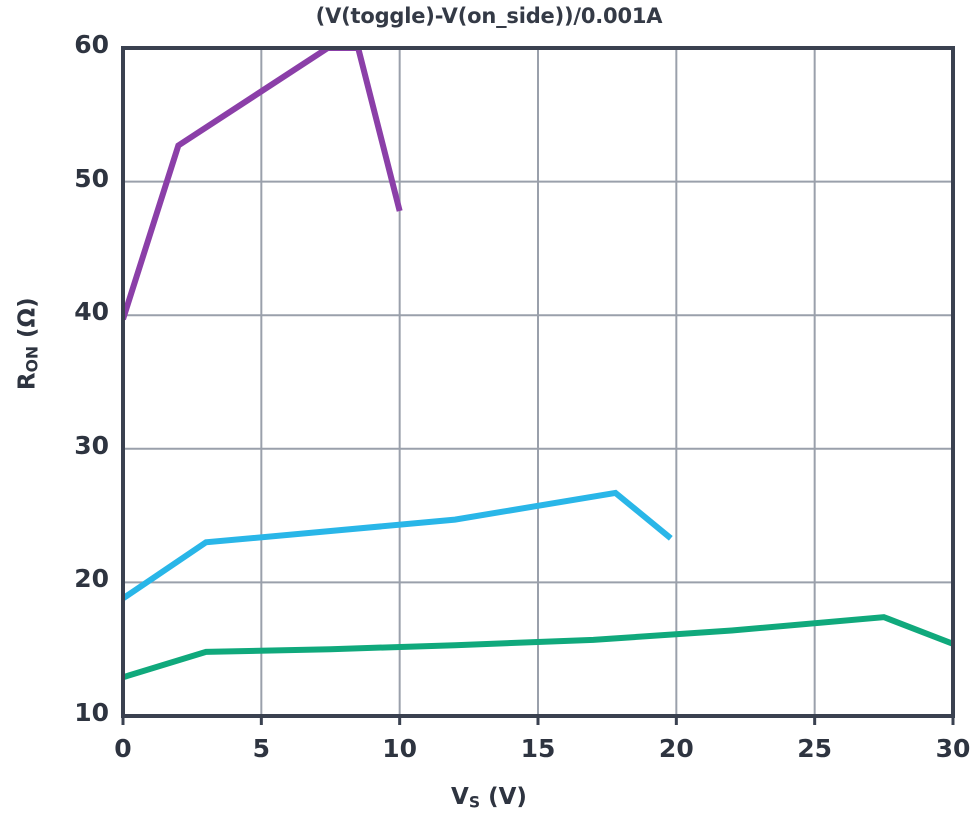  Describe the element at coordinates (261, 748) in the screenshot. I see `x-tick-label: 5` at that location.